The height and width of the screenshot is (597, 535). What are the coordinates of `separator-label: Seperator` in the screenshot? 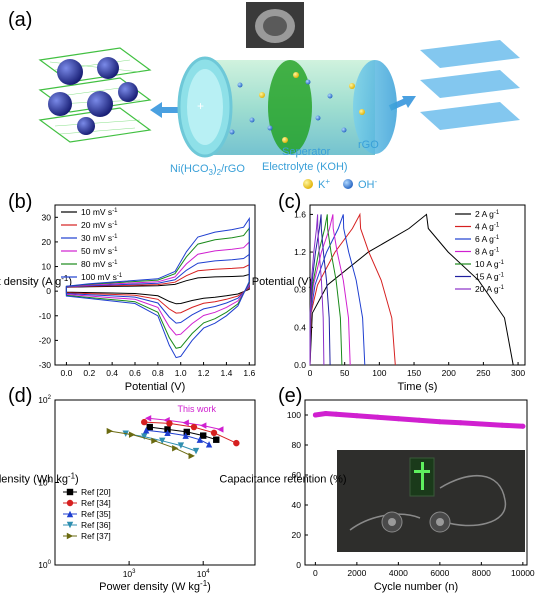 It's located at (306, 152).